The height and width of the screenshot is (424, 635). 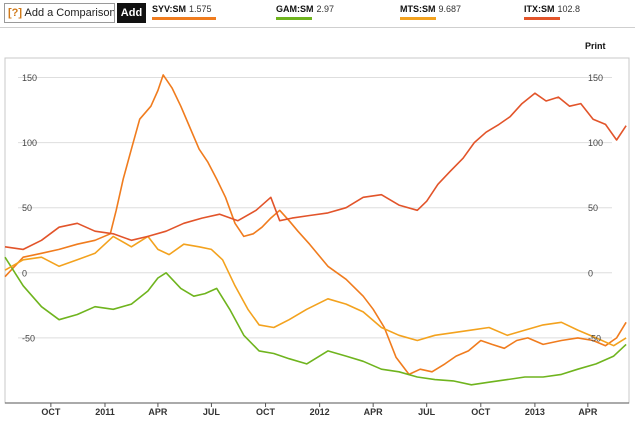 I want to click on add-comparison-input: [?] Add a Comparison, so click(x=59, y=13).